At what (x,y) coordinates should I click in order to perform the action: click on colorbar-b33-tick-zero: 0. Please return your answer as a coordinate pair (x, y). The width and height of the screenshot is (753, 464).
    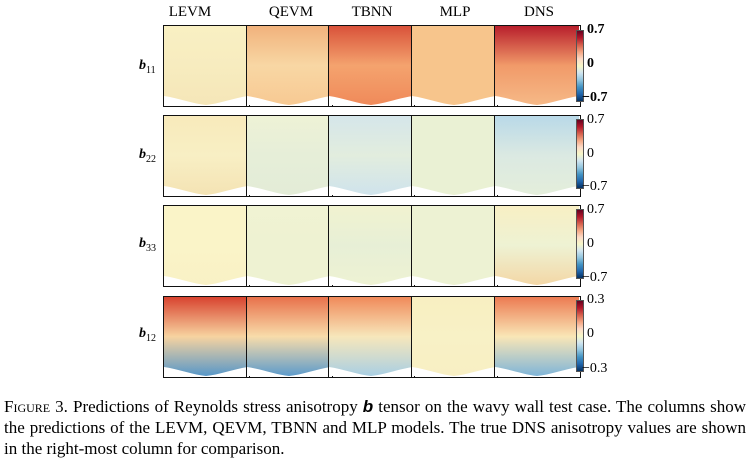
    Looking at the image, I should click on (590, 243).